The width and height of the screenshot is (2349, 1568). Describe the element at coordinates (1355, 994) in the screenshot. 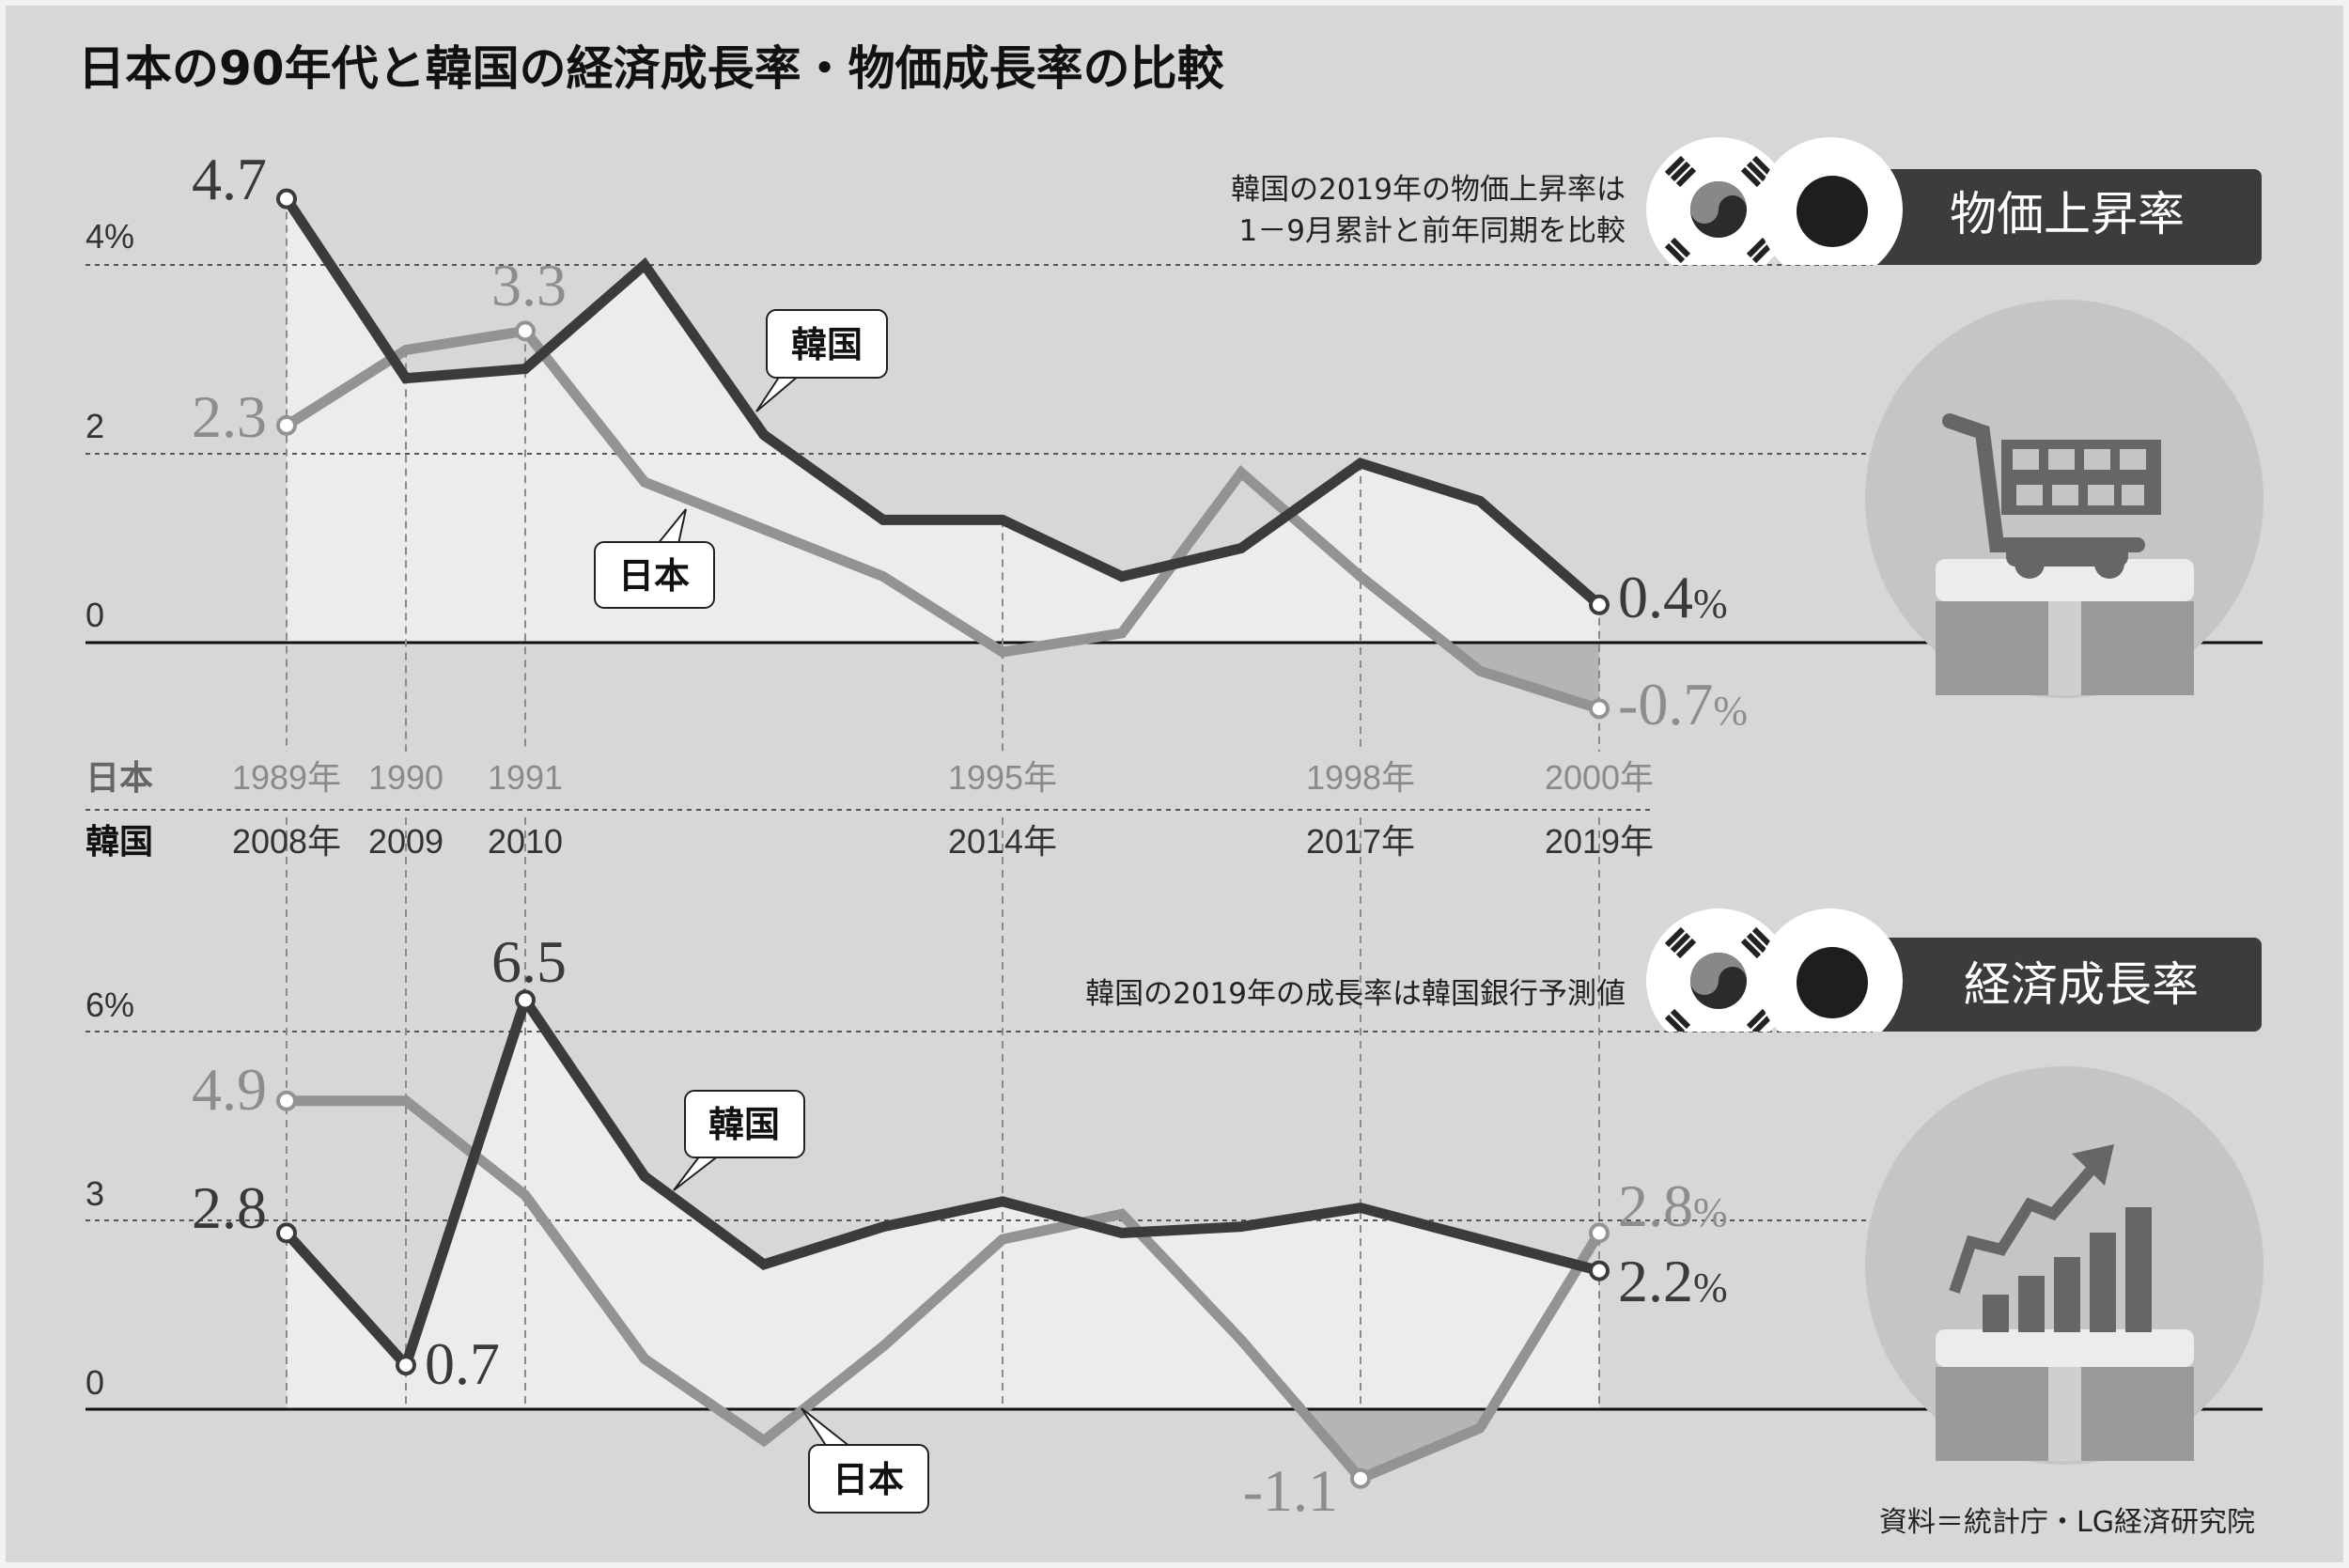

I see `note-growth: 韓国の2019年の成長率は韓国銀行予測値` at that location.